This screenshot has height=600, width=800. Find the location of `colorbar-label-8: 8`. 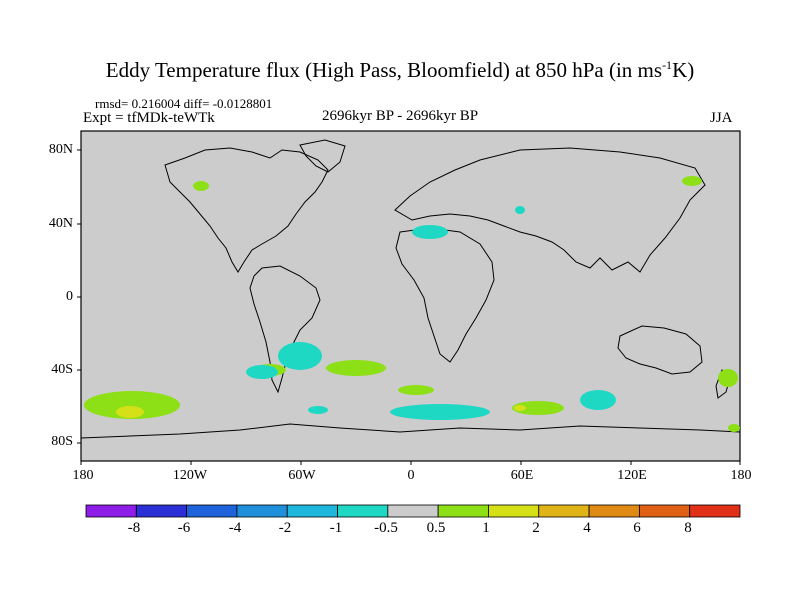

colorbar-label-8: 8 is located at coordinates (688, 528).